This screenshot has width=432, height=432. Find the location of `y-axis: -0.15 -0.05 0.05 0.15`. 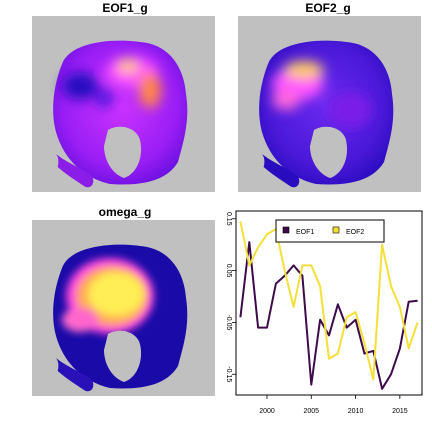

y-axis: -0.15 -0.05 0.05 0.15 is located at coordinates (230, 297).